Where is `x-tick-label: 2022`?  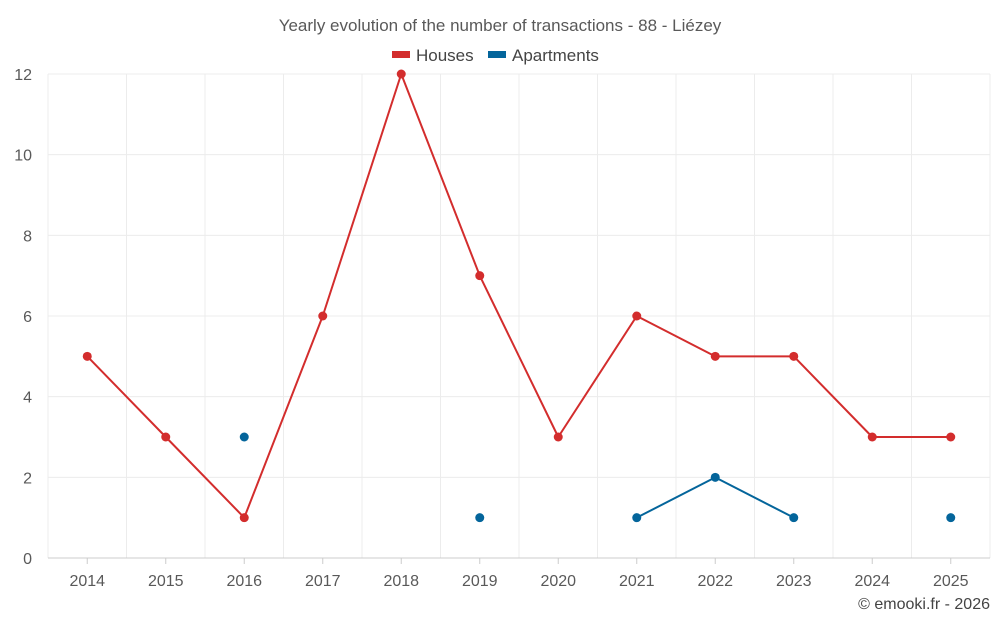
x-tick-label: 2022 is located at coordinates (715, 581).